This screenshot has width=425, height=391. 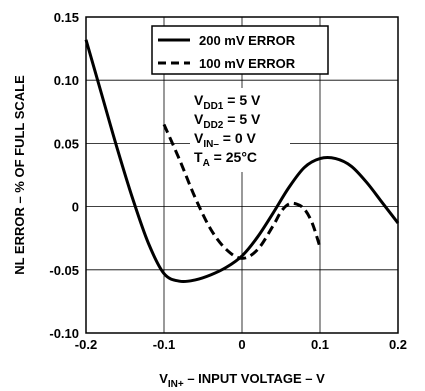 What do you see at coordinates (66, 80) in the screenshot?
I see `y-tick-label: 0.10` at bounding box center [66, 80].